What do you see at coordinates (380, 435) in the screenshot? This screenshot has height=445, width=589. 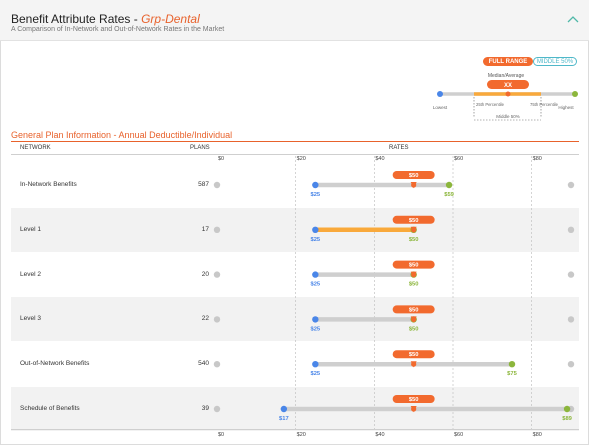 I see `x-tick-label-bottom: $40` at bounding box center [380, 435].